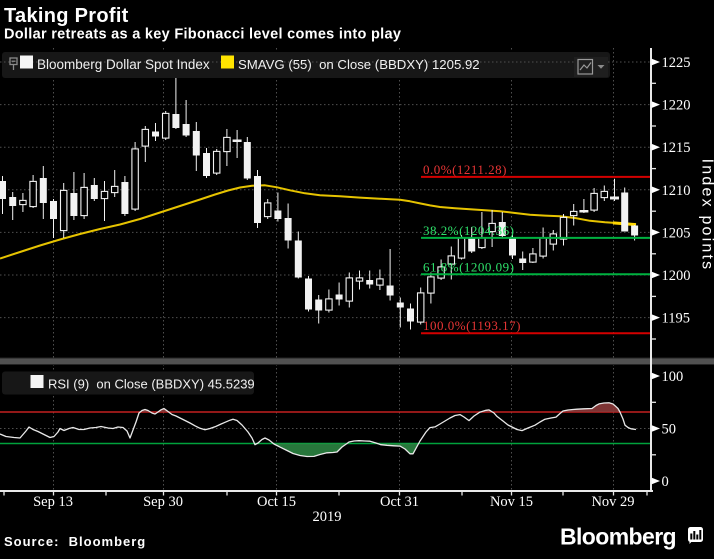 The height and width of the screenshot is (559, 714). What do you see at coordinates (676, 106) in the screenshot?
I see `svg-text: 1220` at bounding box center [676, 106].